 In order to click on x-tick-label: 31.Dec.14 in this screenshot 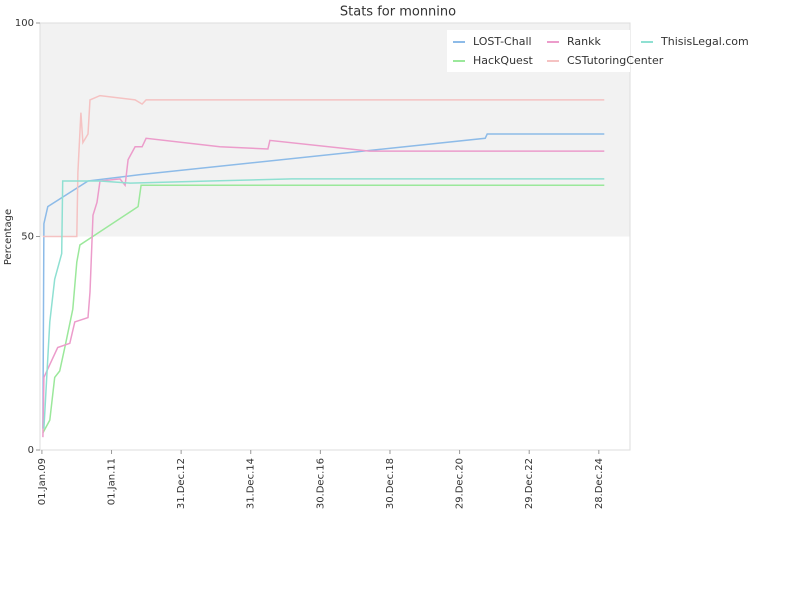, I will do `click(251, 483)`.